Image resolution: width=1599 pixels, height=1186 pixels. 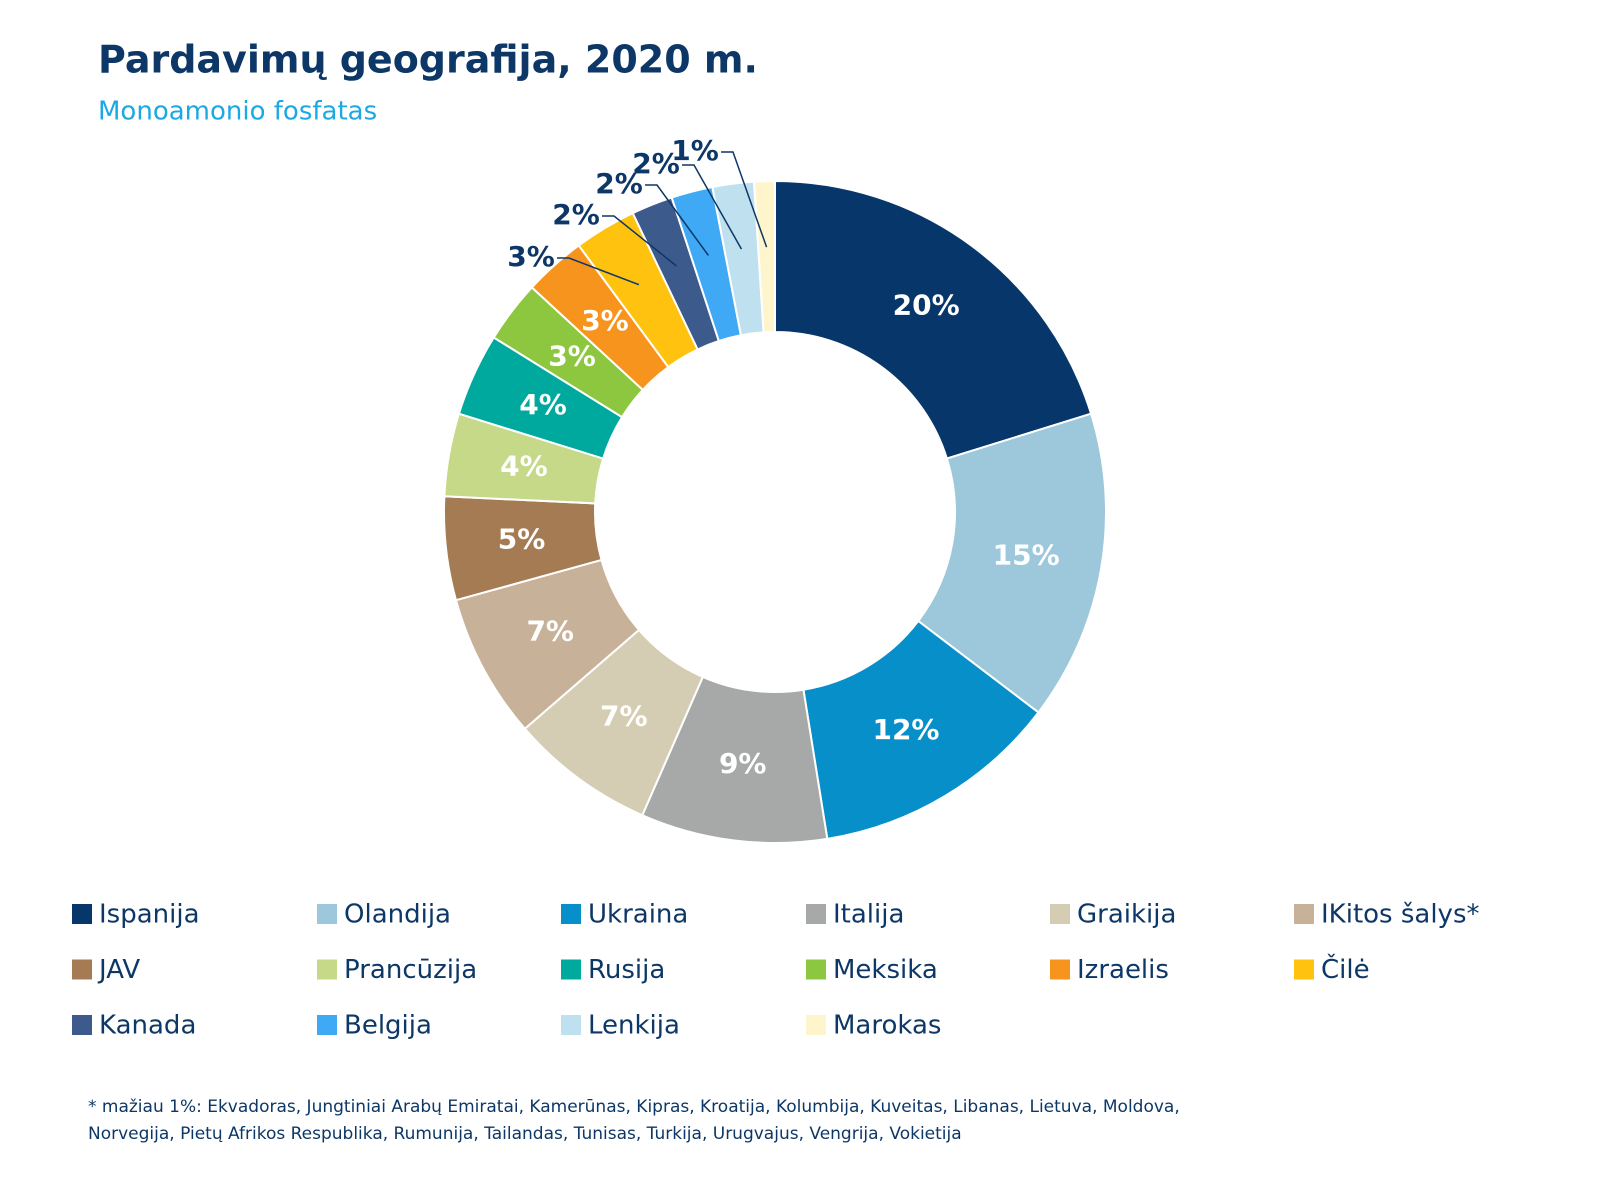 What do you see at coordinates (638, 915) in the screenshot?
I see `legend-label: Ukraina` at bounding box center [638, 915].